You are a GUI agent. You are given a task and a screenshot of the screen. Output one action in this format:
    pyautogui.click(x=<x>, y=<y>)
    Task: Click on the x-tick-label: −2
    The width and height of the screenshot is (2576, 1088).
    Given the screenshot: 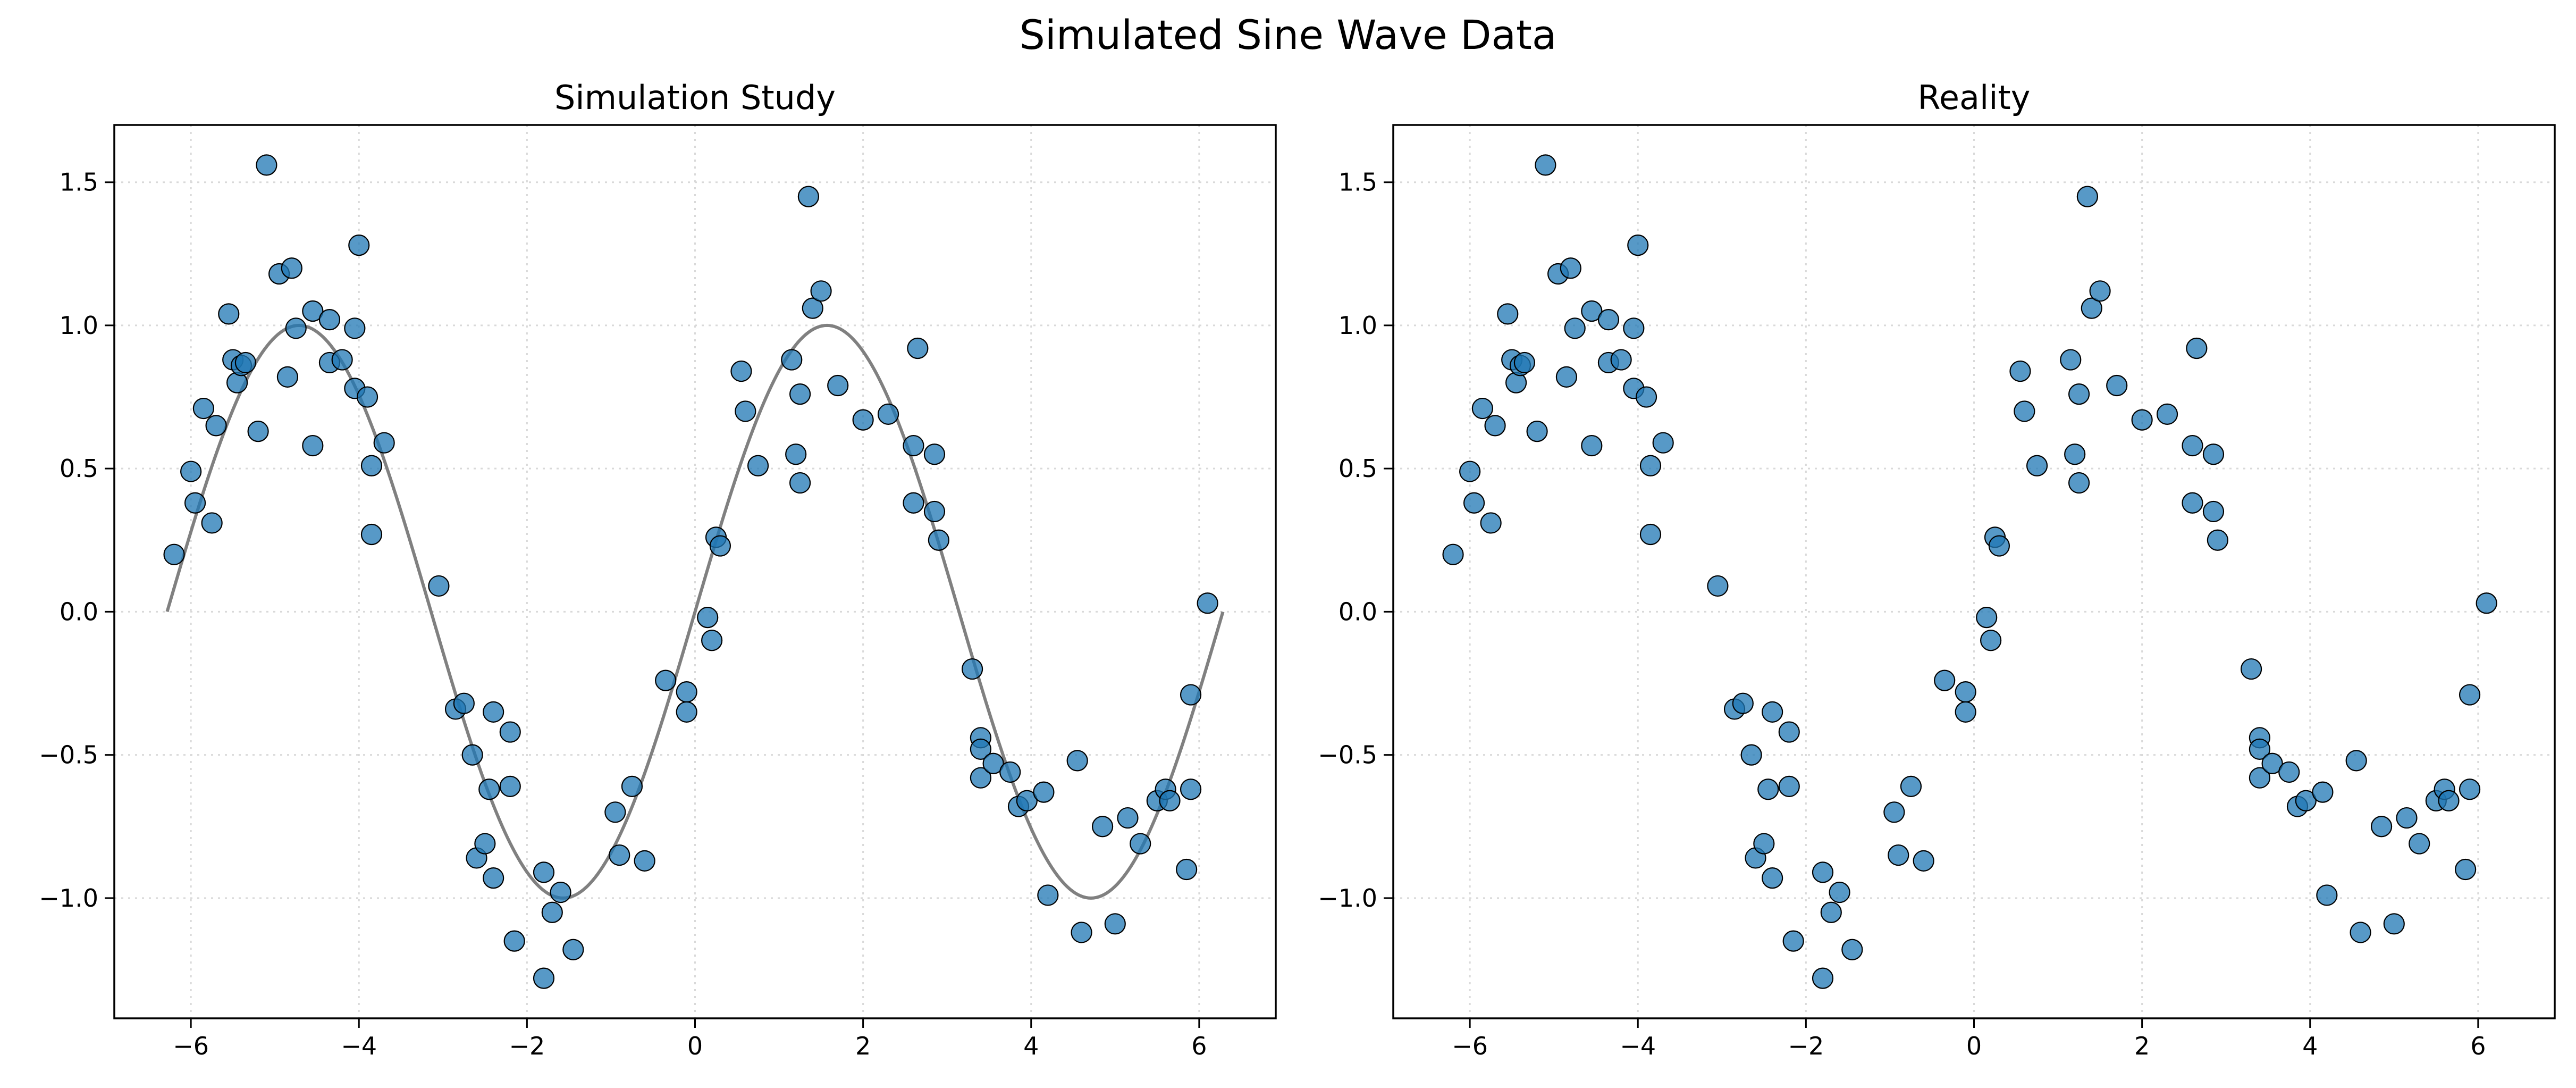 What is the action you would take?
    pyautogui.click(x=1806, y=1046)
    